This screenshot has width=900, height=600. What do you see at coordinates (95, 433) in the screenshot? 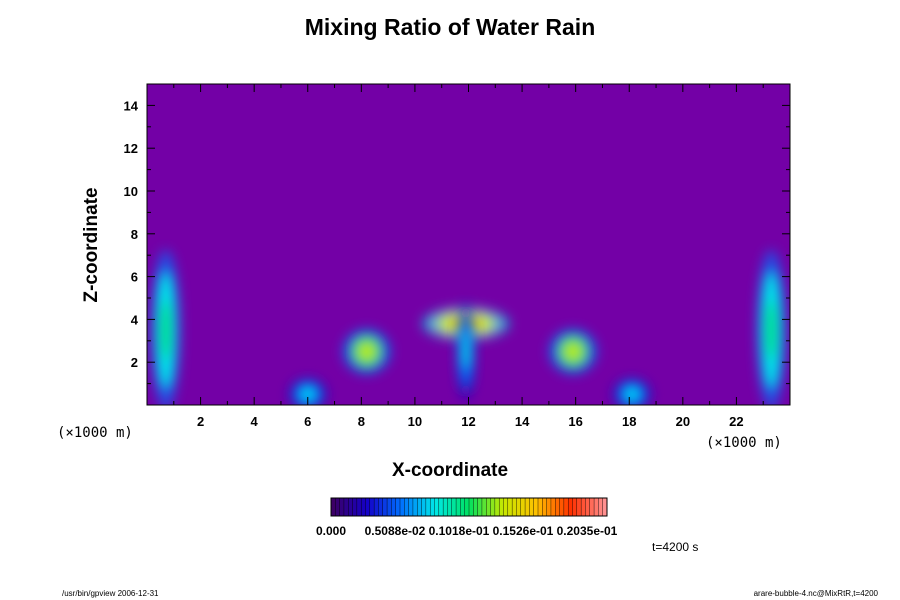
I see `x-unit-label-left: (×1000 m)` at bounding box center [95, 433].